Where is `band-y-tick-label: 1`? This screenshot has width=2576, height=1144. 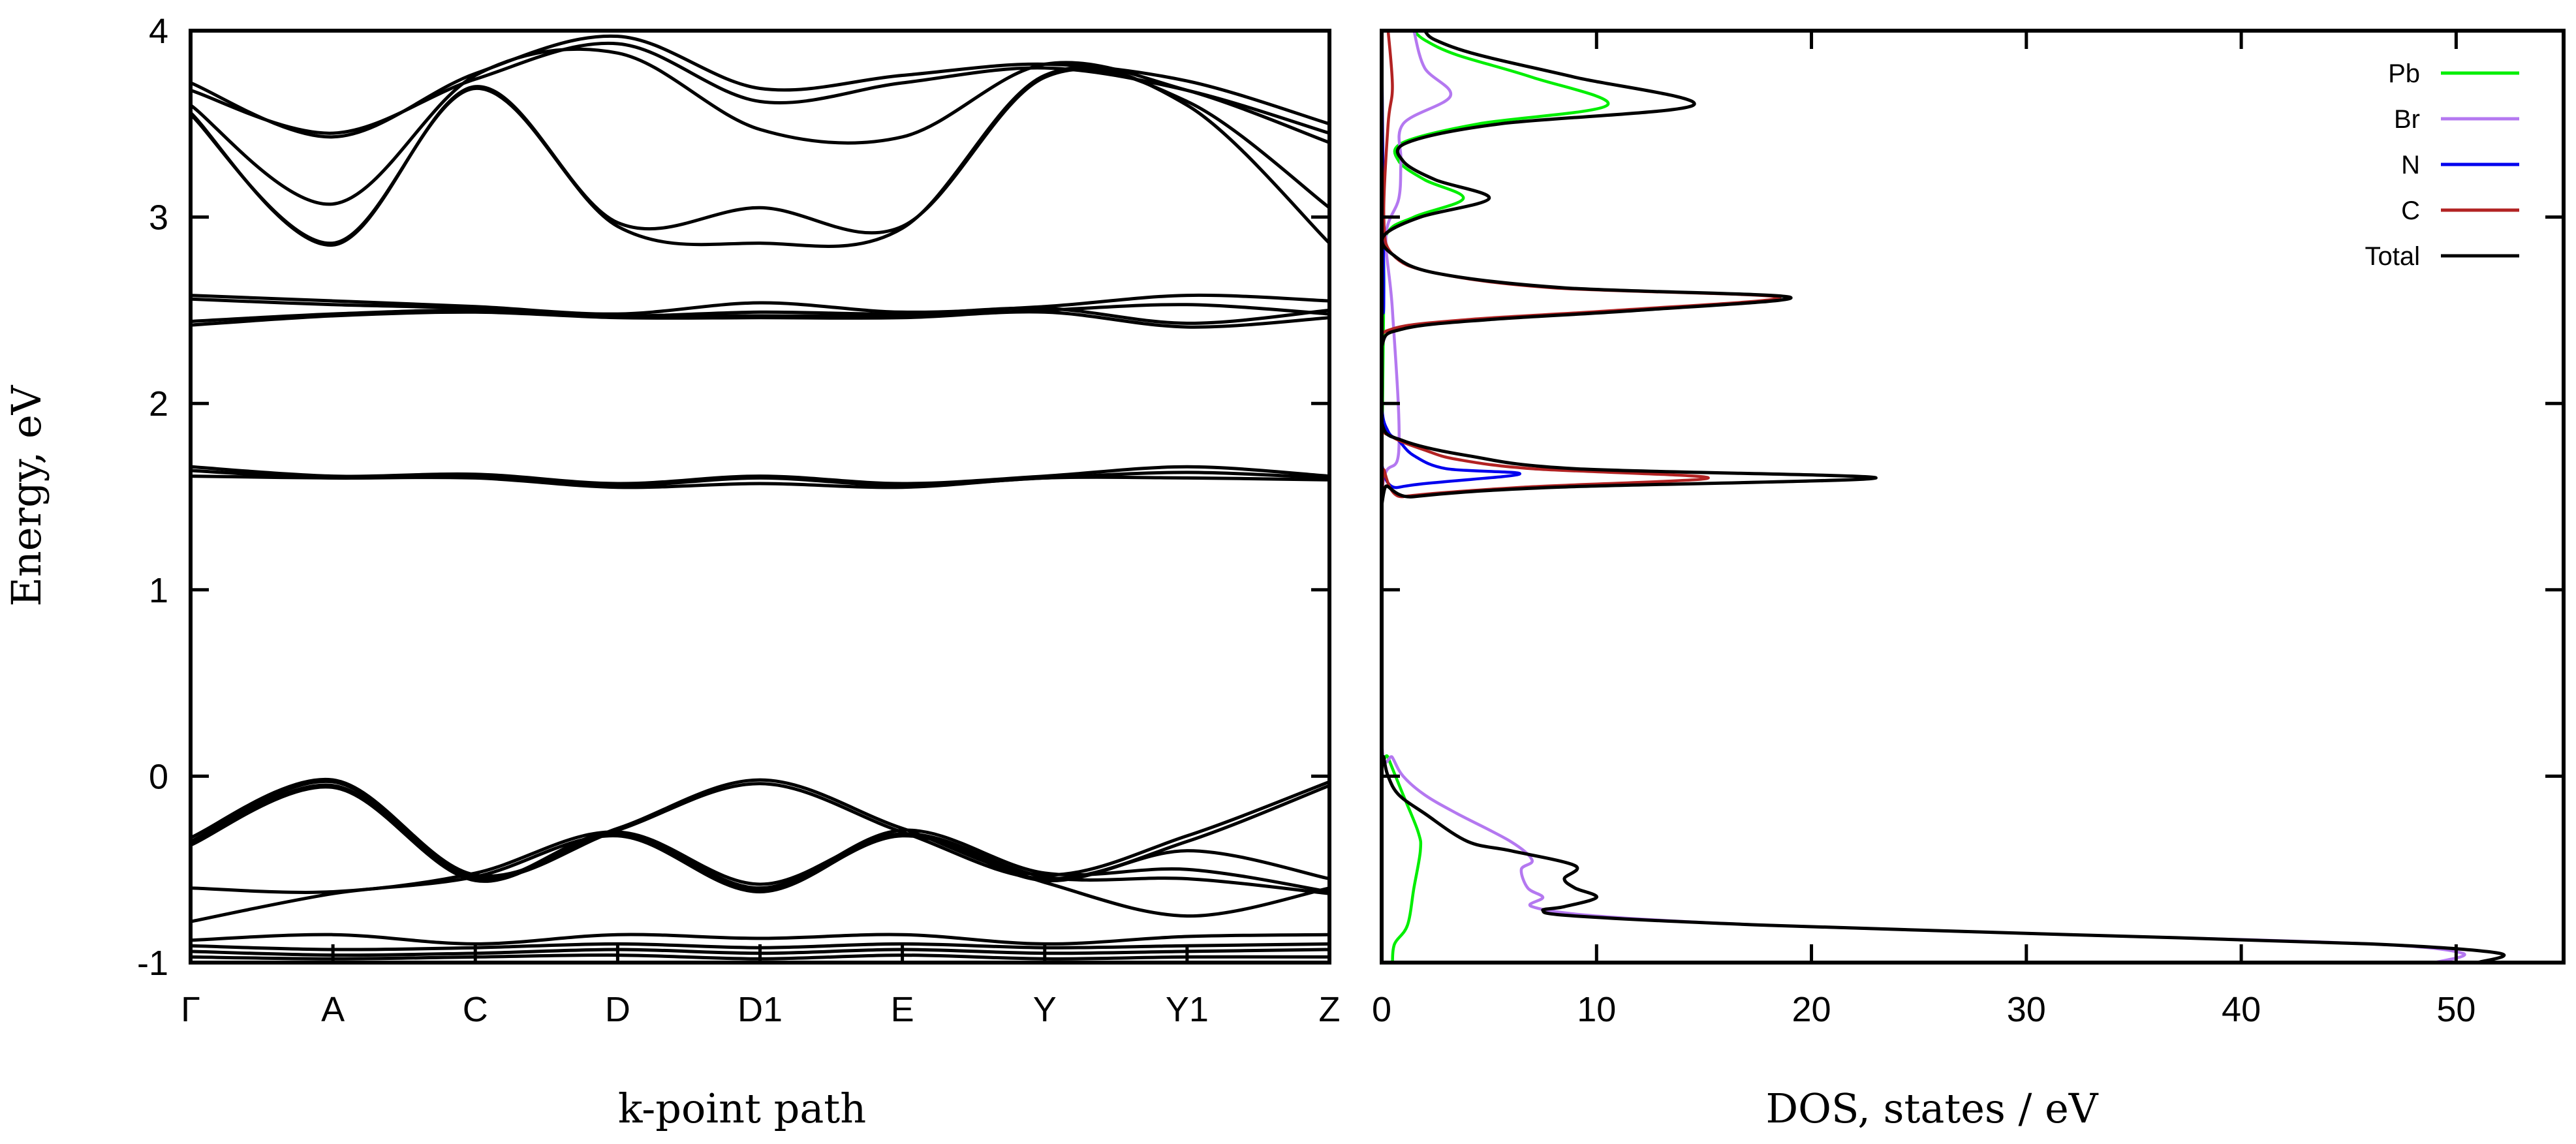 band-y-tick-label: 1 is located at coordinates (158, 590).